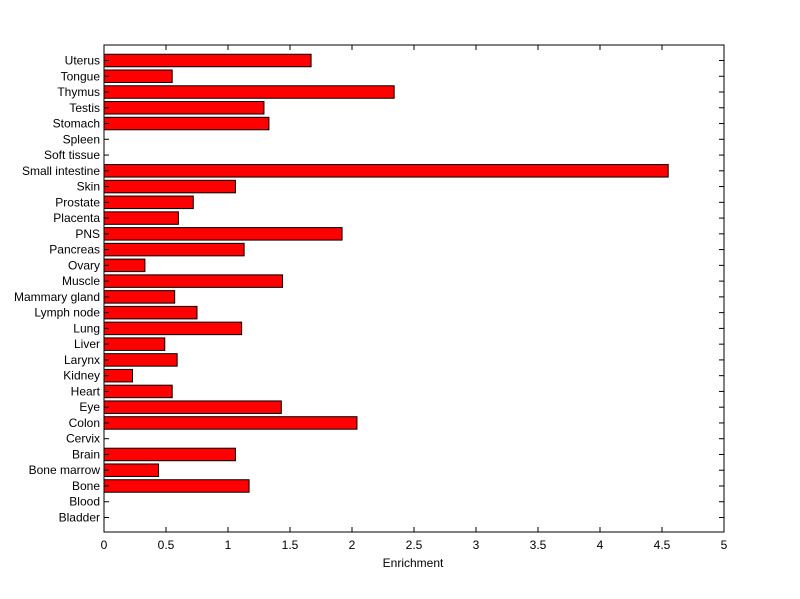  What do you see at coordinates (169, 454) in the screenshot?
I see `bar-brain` at bounding box center [169, 454].